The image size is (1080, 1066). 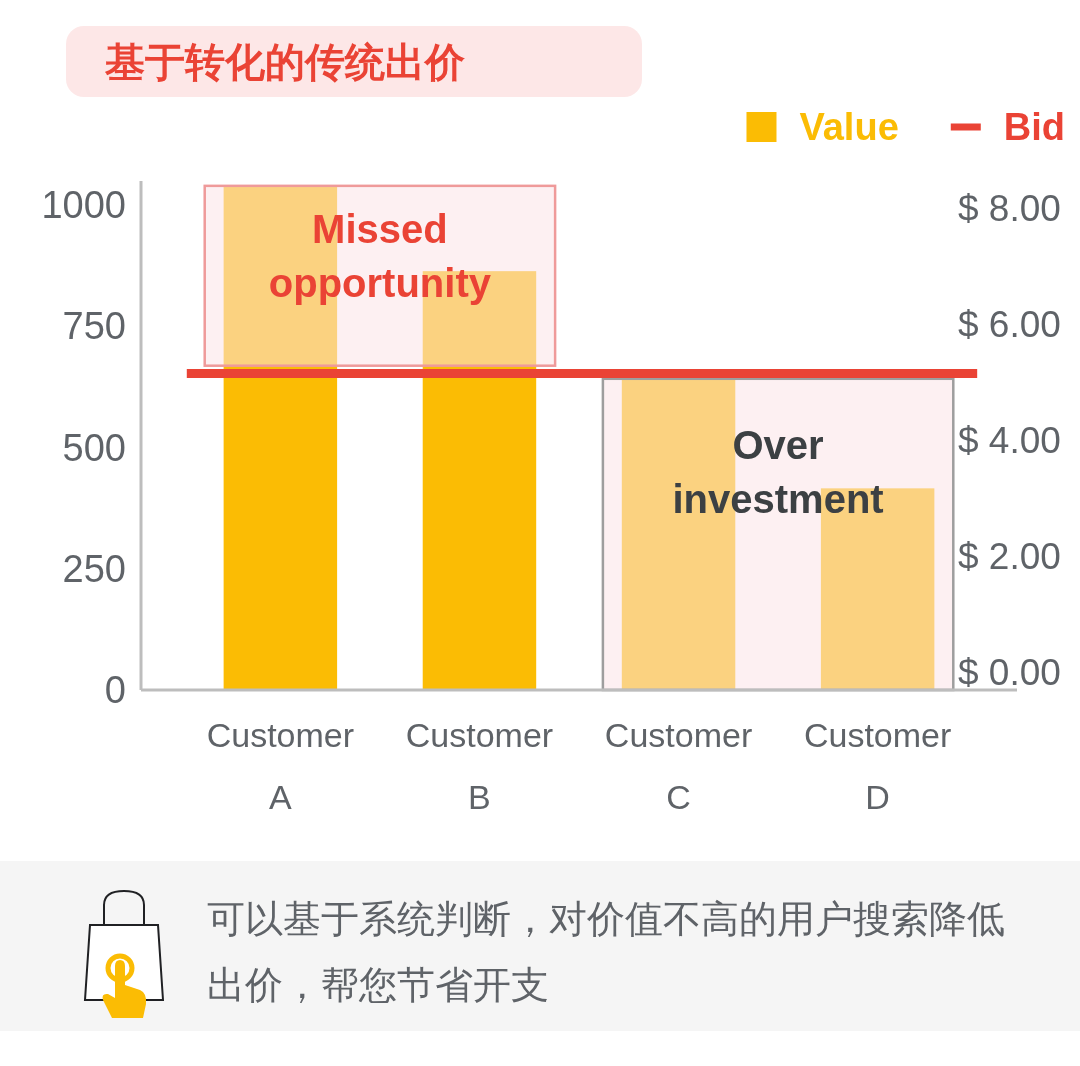 What do you see at coordinates (94, 447) in the screenshot?
I see `y-tick: 500` at bounding box center [94, 447].